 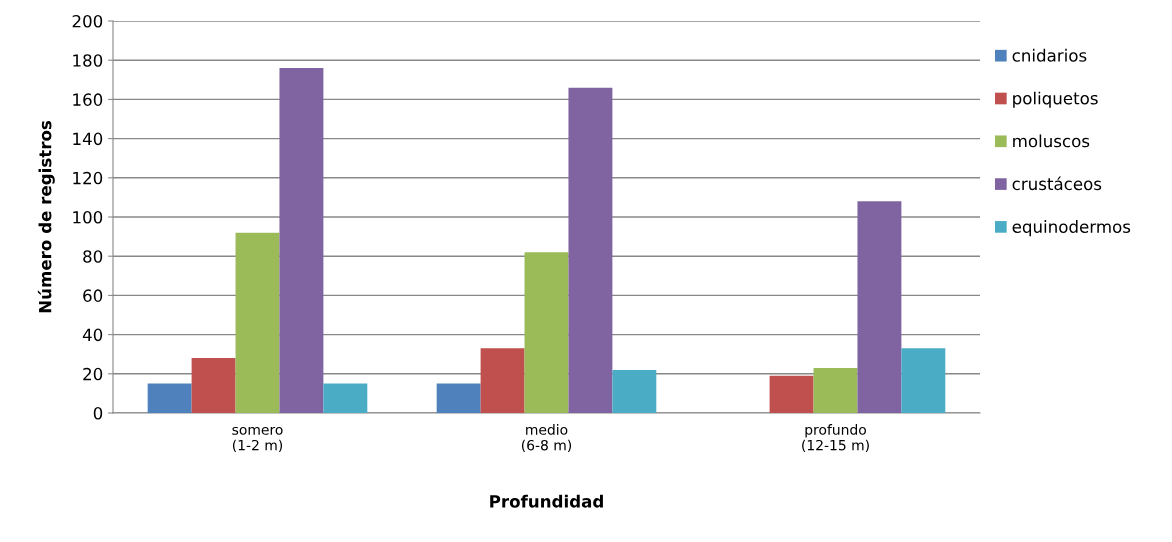 What do you see at coordinates (93, 256) in the screenshot?
I see `y-tick-label: 80` at bounding box center [93, 256].